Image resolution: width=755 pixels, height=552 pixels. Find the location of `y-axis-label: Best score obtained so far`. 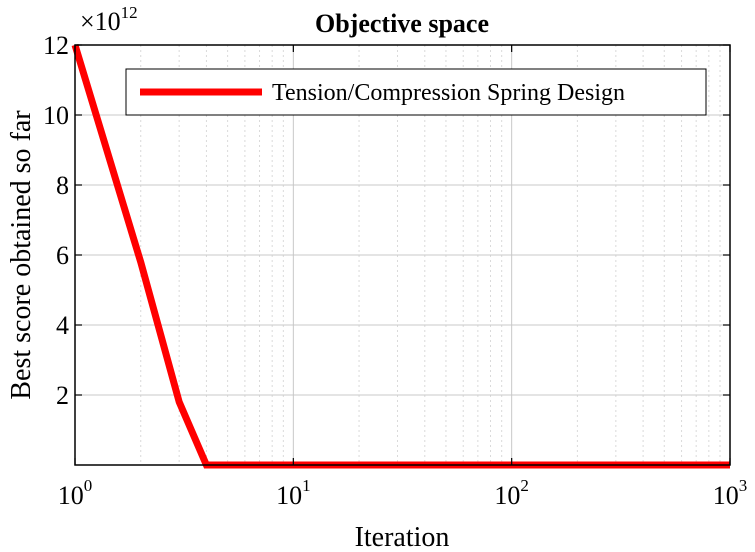

y-axis-label: Best score obtained so far is located at coordinates (21, 255).